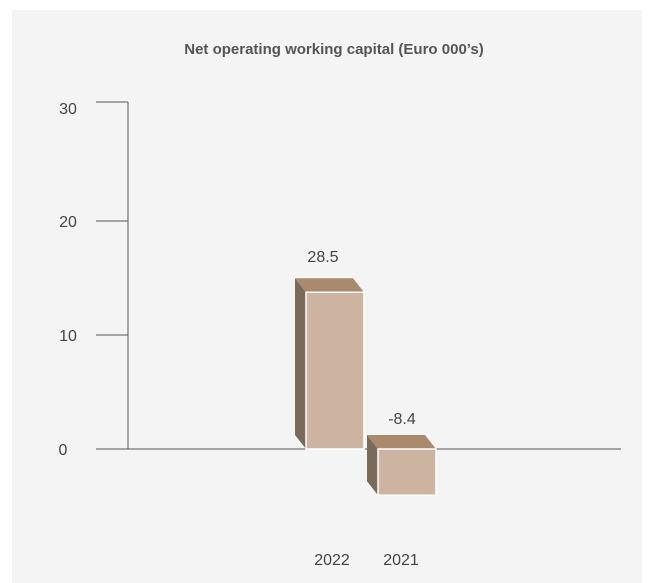 The image size is (654, 583). I want to click on bar-front-2022, so click(335, 370).